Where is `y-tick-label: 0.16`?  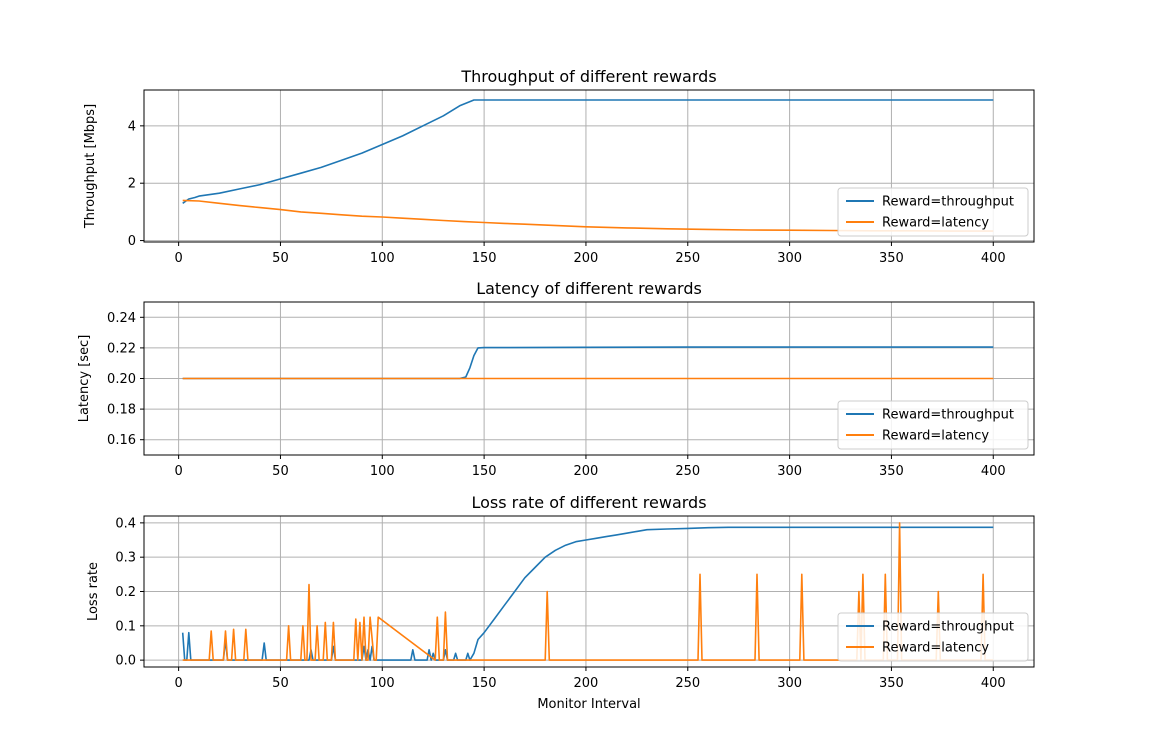
y-tick-label: 0.16 is located at coordinates (121, 440).